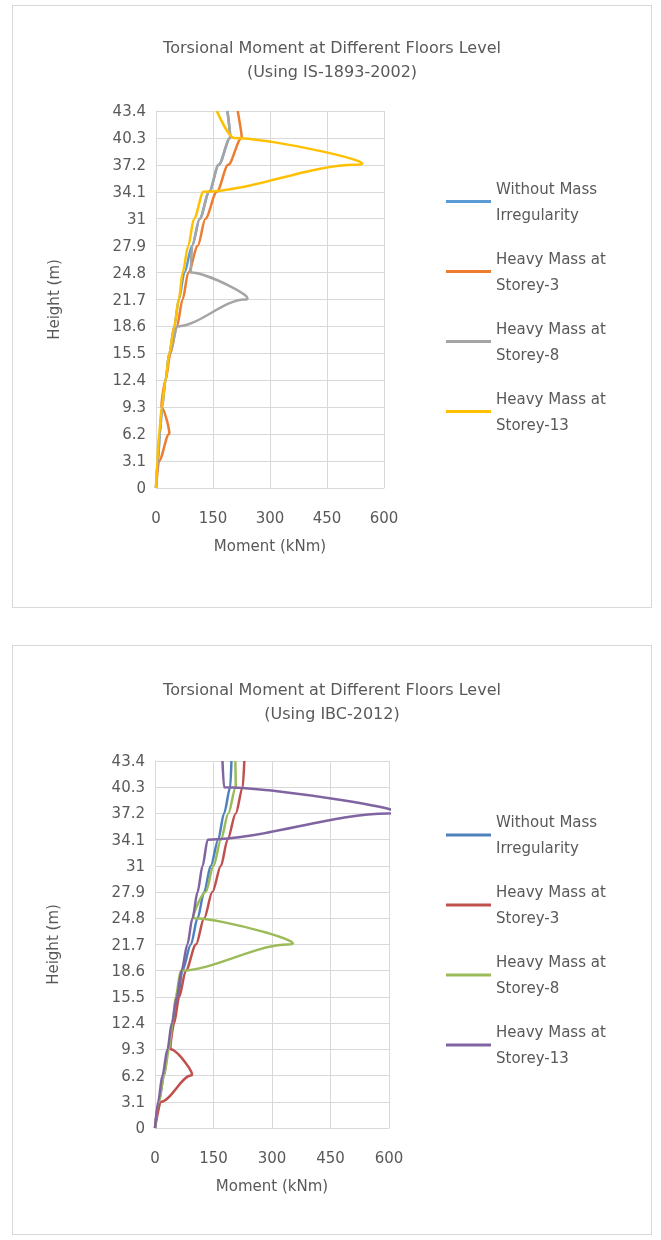  What do you see at coordinates (332, 713) in the screenshot?
I see `chart-subtitle: (Using IBC-2012)` at bounding box center [332, 713].